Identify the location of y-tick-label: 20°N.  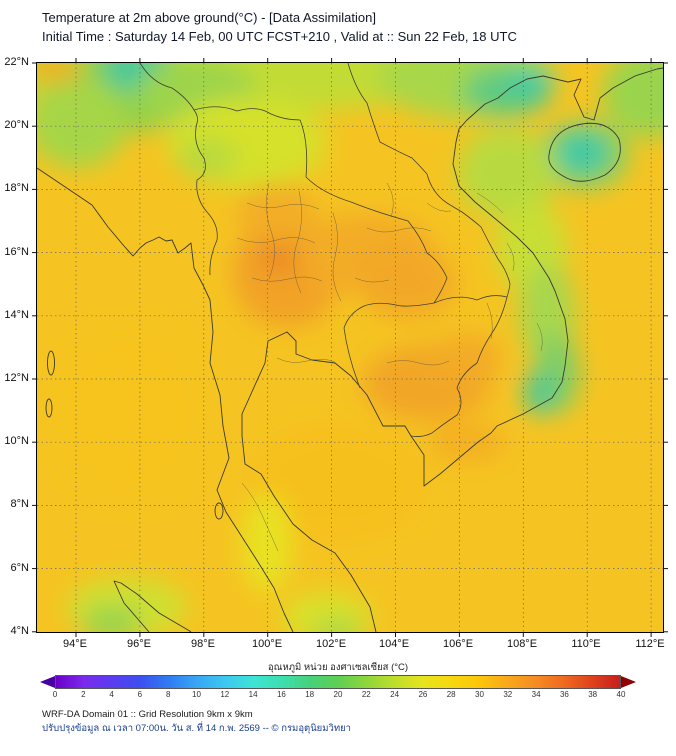
(16, 125).